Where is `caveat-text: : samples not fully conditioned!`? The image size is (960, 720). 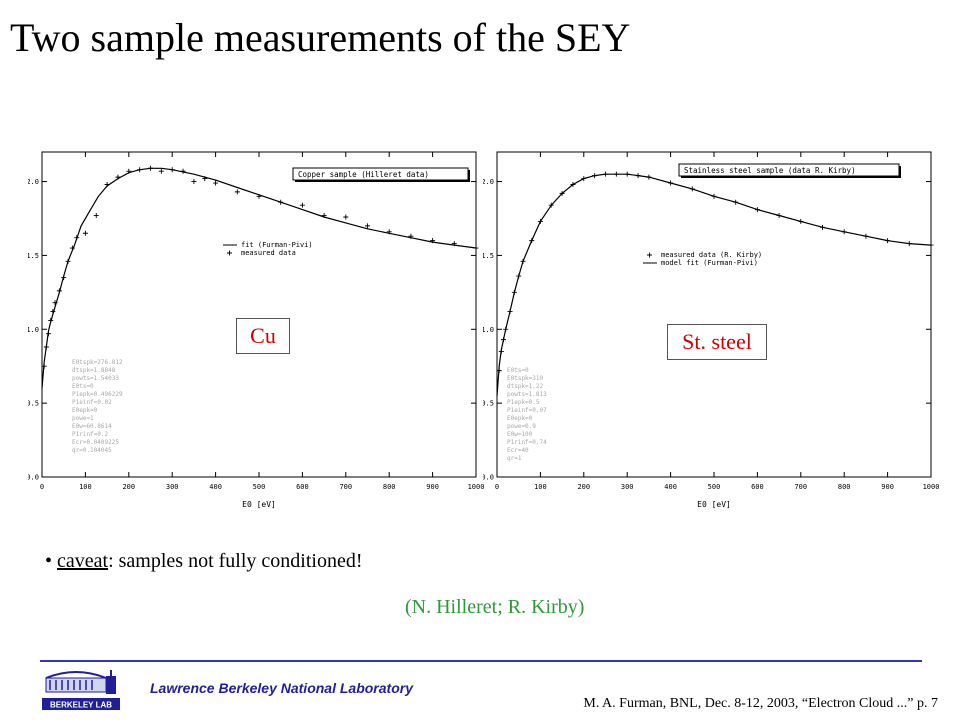 caveat-text: : samples not fully conditioned! is located at coordinates (235, 561).